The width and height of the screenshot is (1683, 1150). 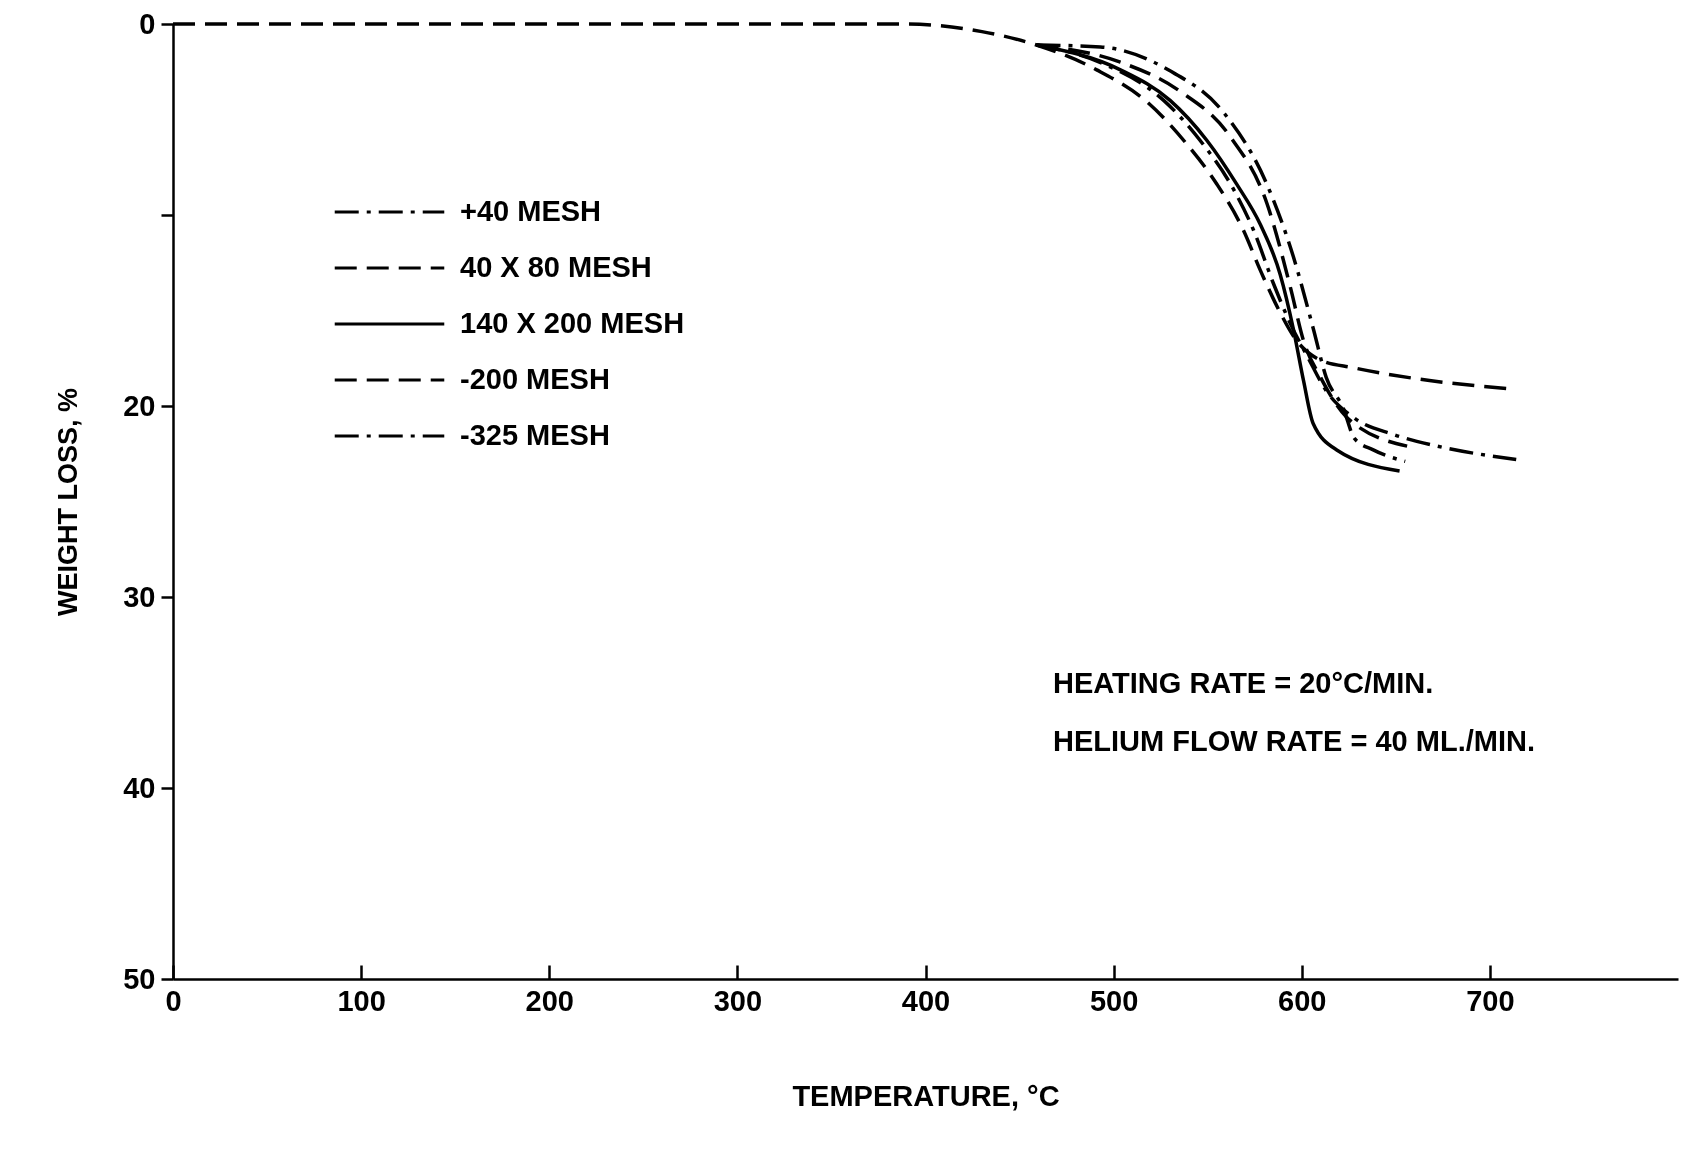 What do you see at coordinates (173, 1000) in the screenshot?
I see `x-tick-label: 0` at bounding box center [173, 1000].